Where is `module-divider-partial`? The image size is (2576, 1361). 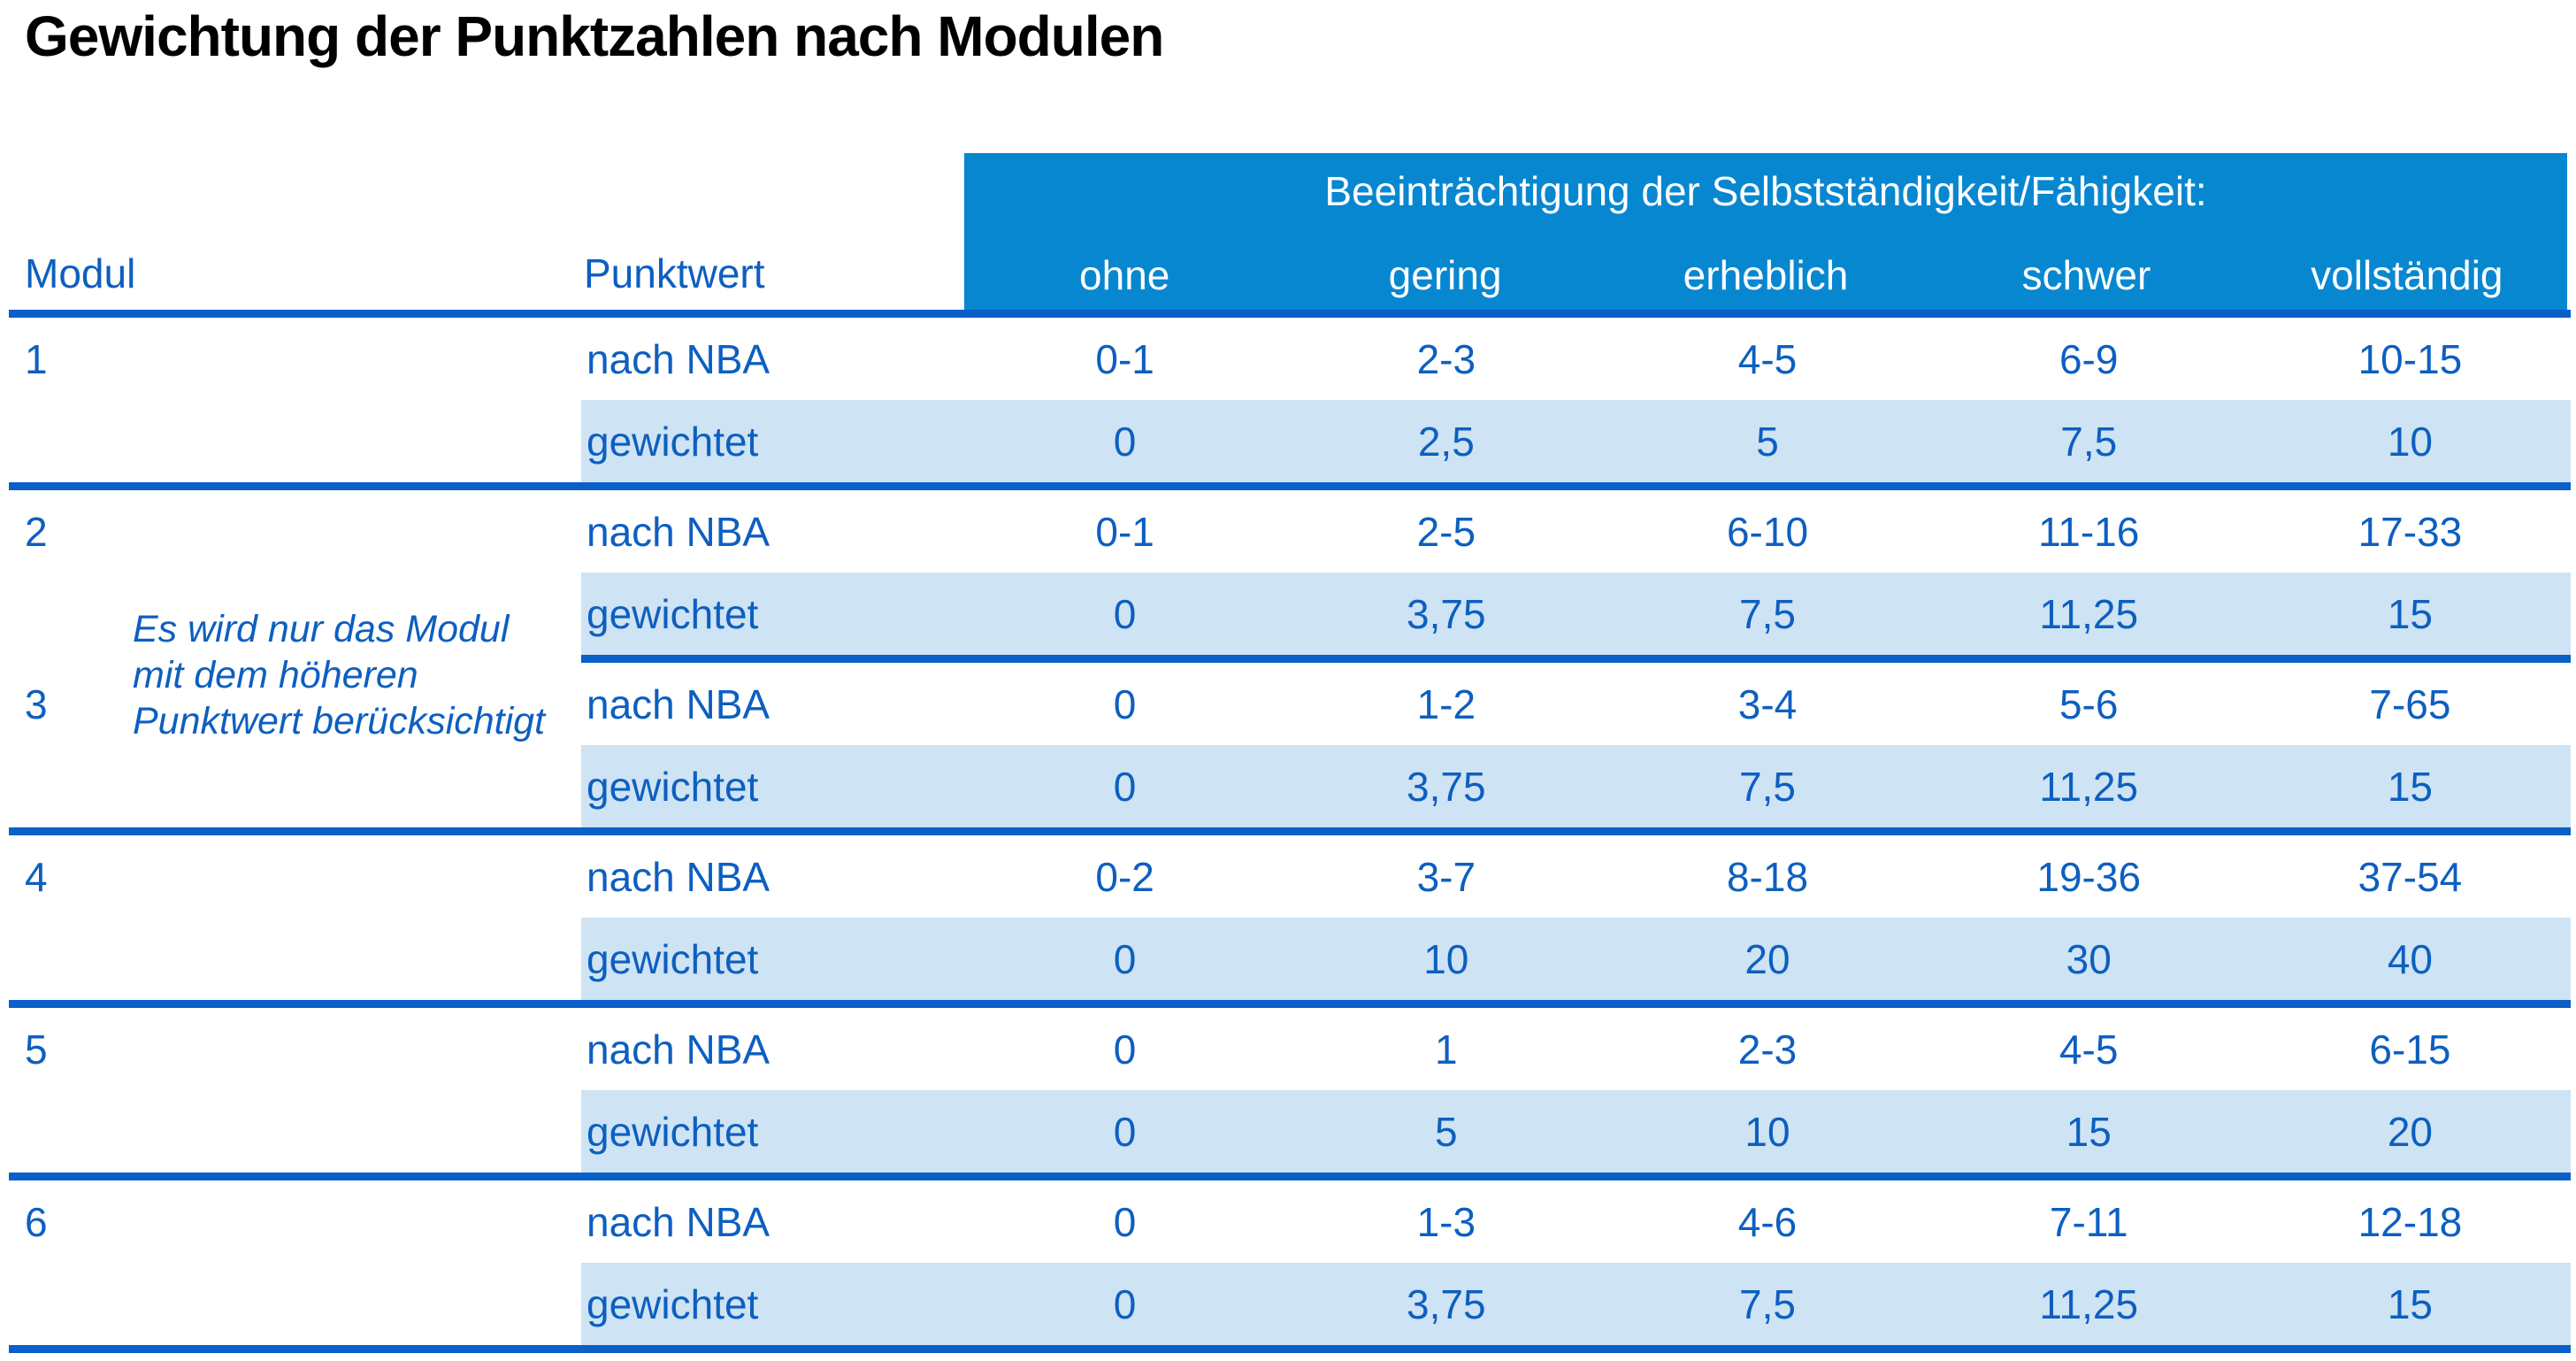 module-divider-partial is located at coordinates (1576, 659).